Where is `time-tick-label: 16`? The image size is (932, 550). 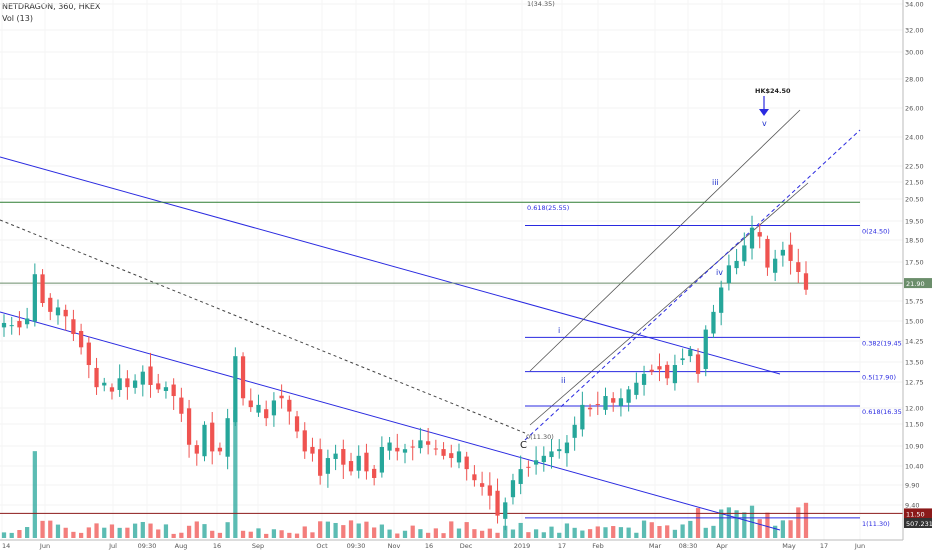 time-tick-label: 16 is located at coordinates (429, 546).